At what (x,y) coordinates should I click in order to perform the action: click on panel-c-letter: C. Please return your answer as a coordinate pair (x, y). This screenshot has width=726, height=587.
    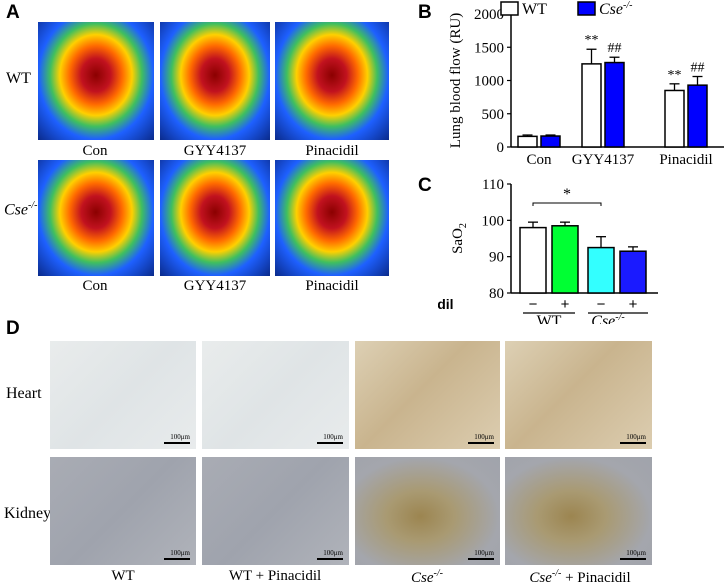
    Looking at the image, I should click on (425, 185).